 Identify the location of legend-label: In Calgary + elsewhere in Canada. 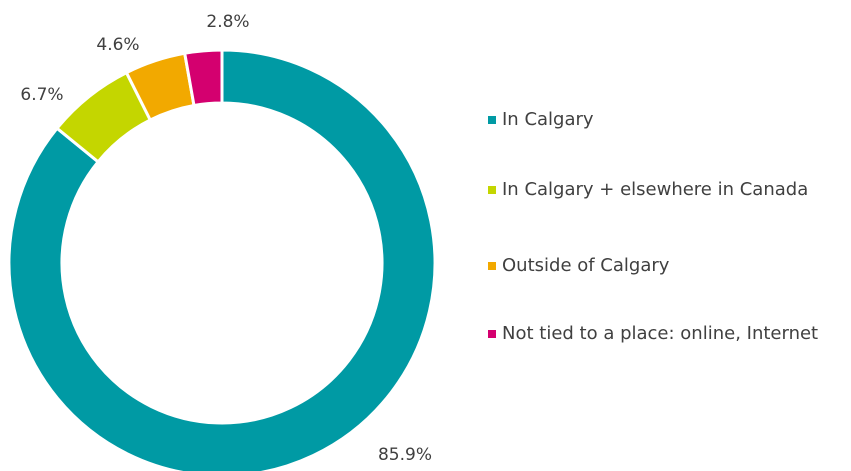
(655, 189).